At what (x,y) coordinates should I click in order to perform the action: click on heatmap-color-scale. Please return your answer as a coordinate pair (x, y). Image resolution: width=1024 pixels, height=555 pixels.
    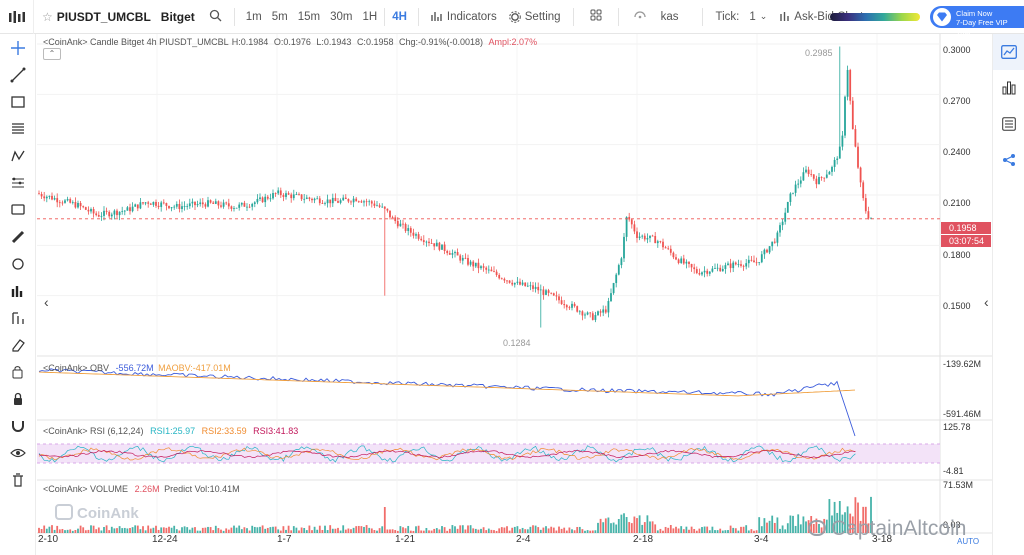
    Looking at the image, I should click on (875, 17).